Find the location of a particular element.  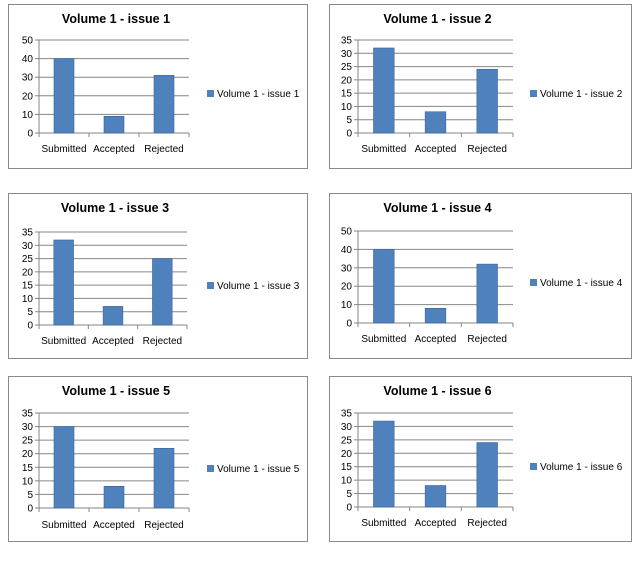

chart-title: Volume 1 - issue 2 is located at coordinates (437, 19).